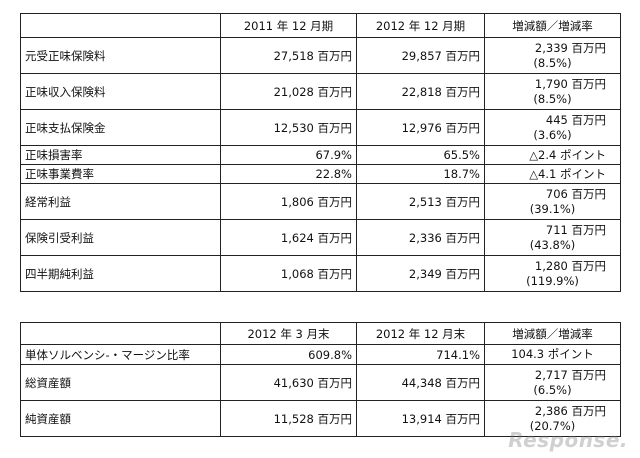 The width and height of the screenshot is (640, 458). I want to click on row-label: 保険引受利益, so click(120, 237).